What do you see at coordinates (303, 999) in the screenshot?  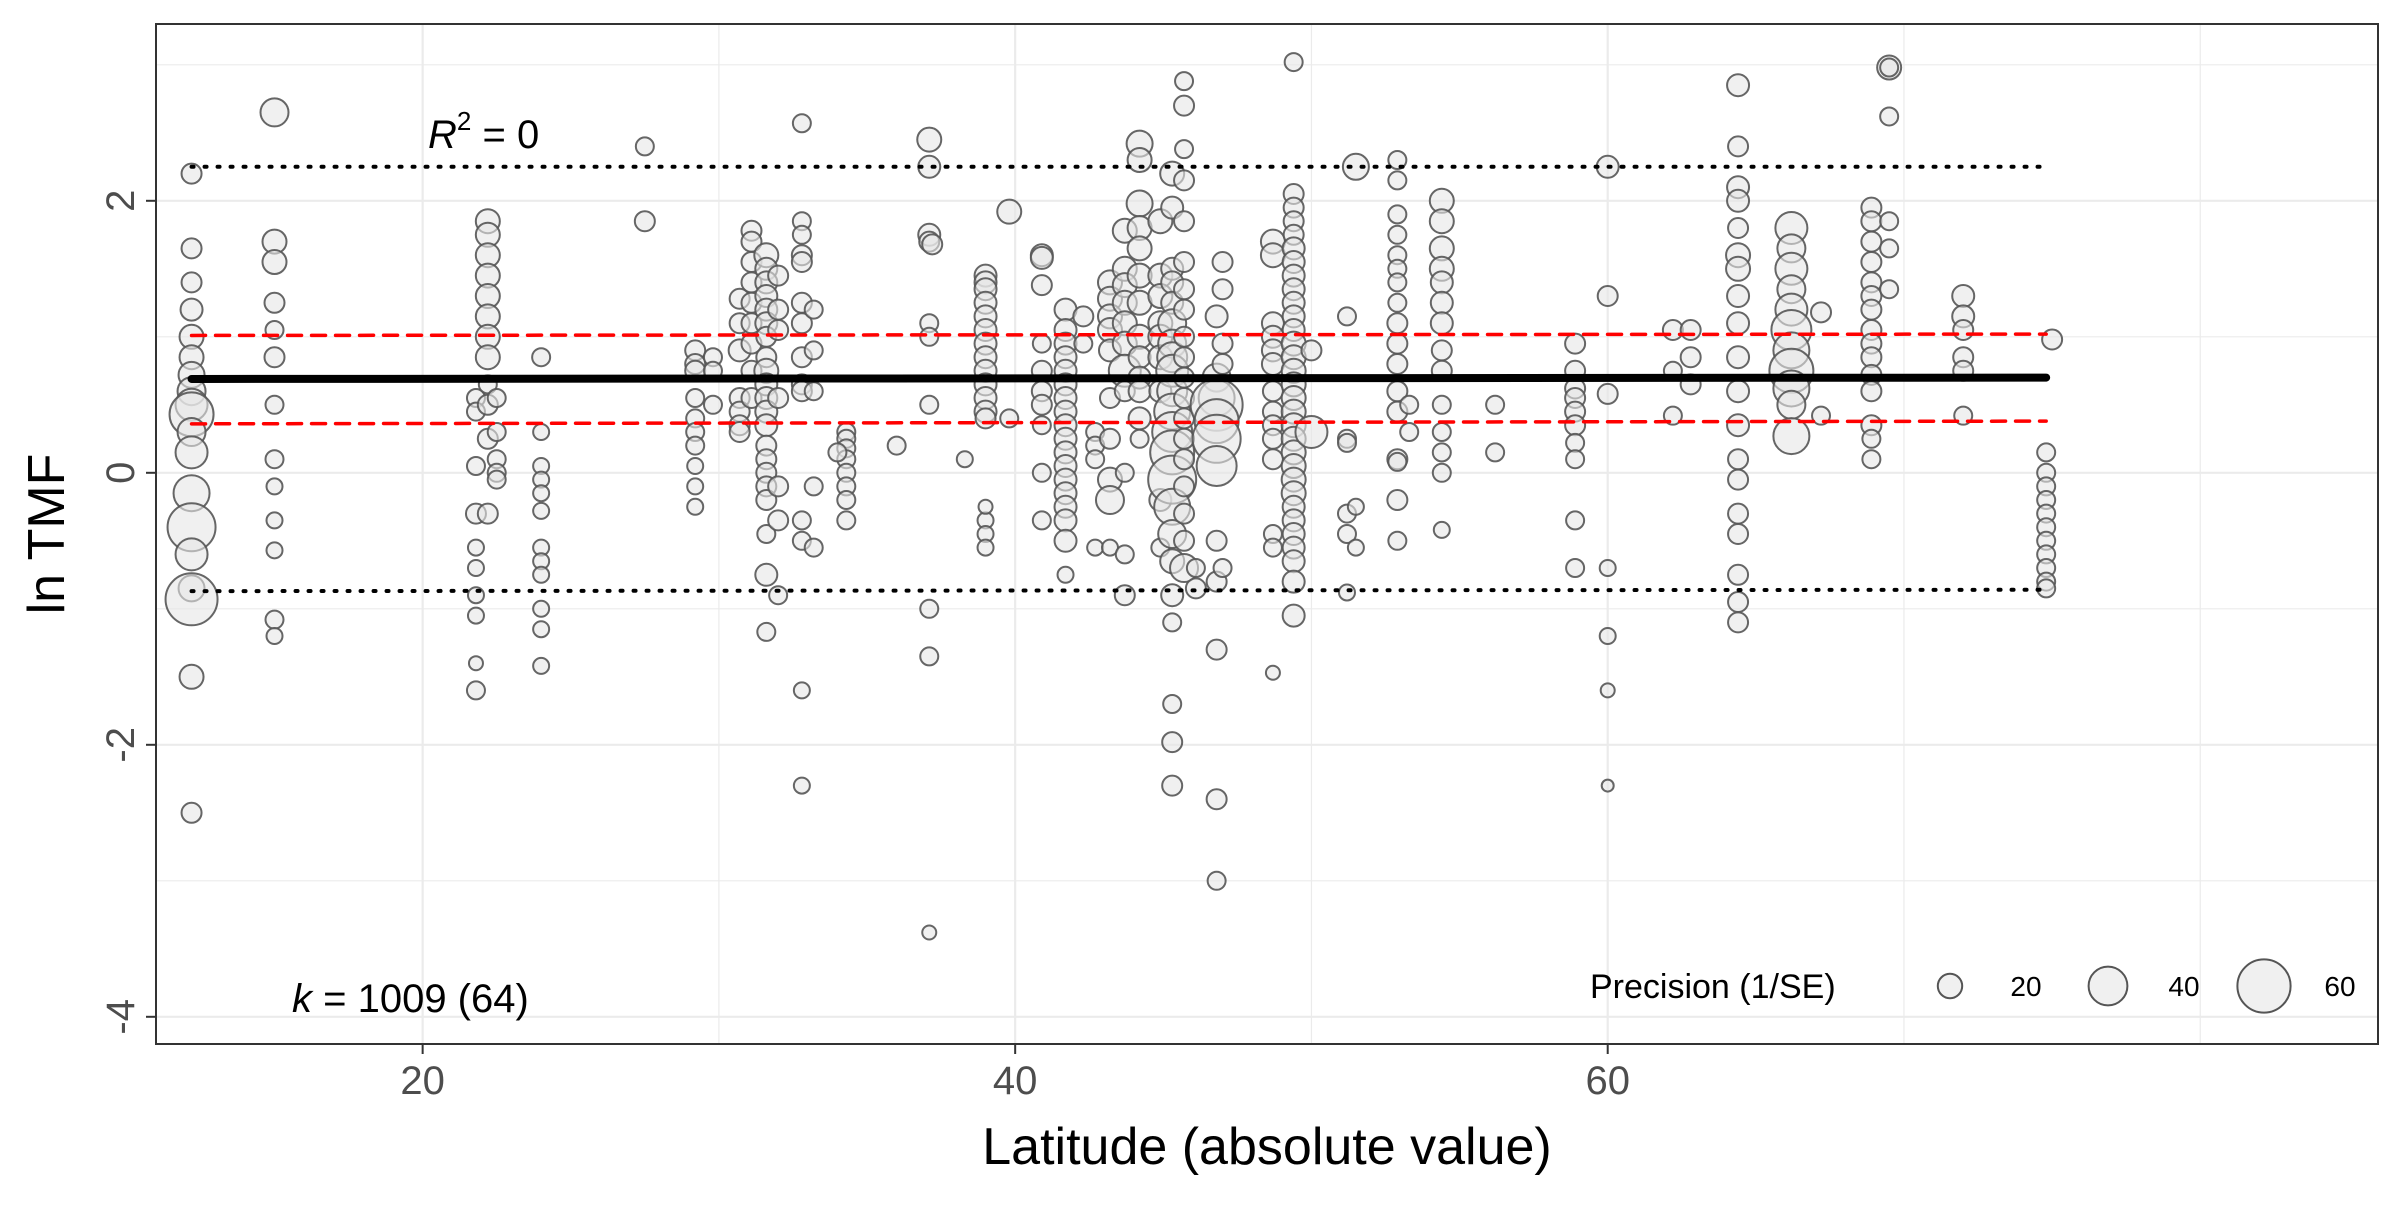 I see `k-symbol: k` at bounding box center [303, 999].